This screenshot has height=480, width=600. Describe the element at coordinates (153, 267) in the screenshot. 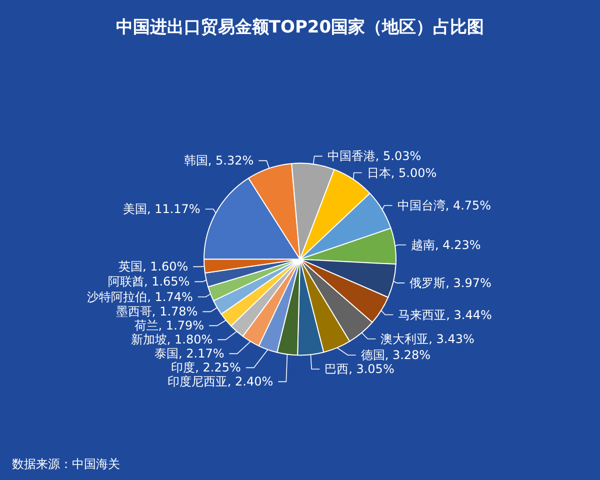

I see `slice-label: 英国, 1.60%` at that location.